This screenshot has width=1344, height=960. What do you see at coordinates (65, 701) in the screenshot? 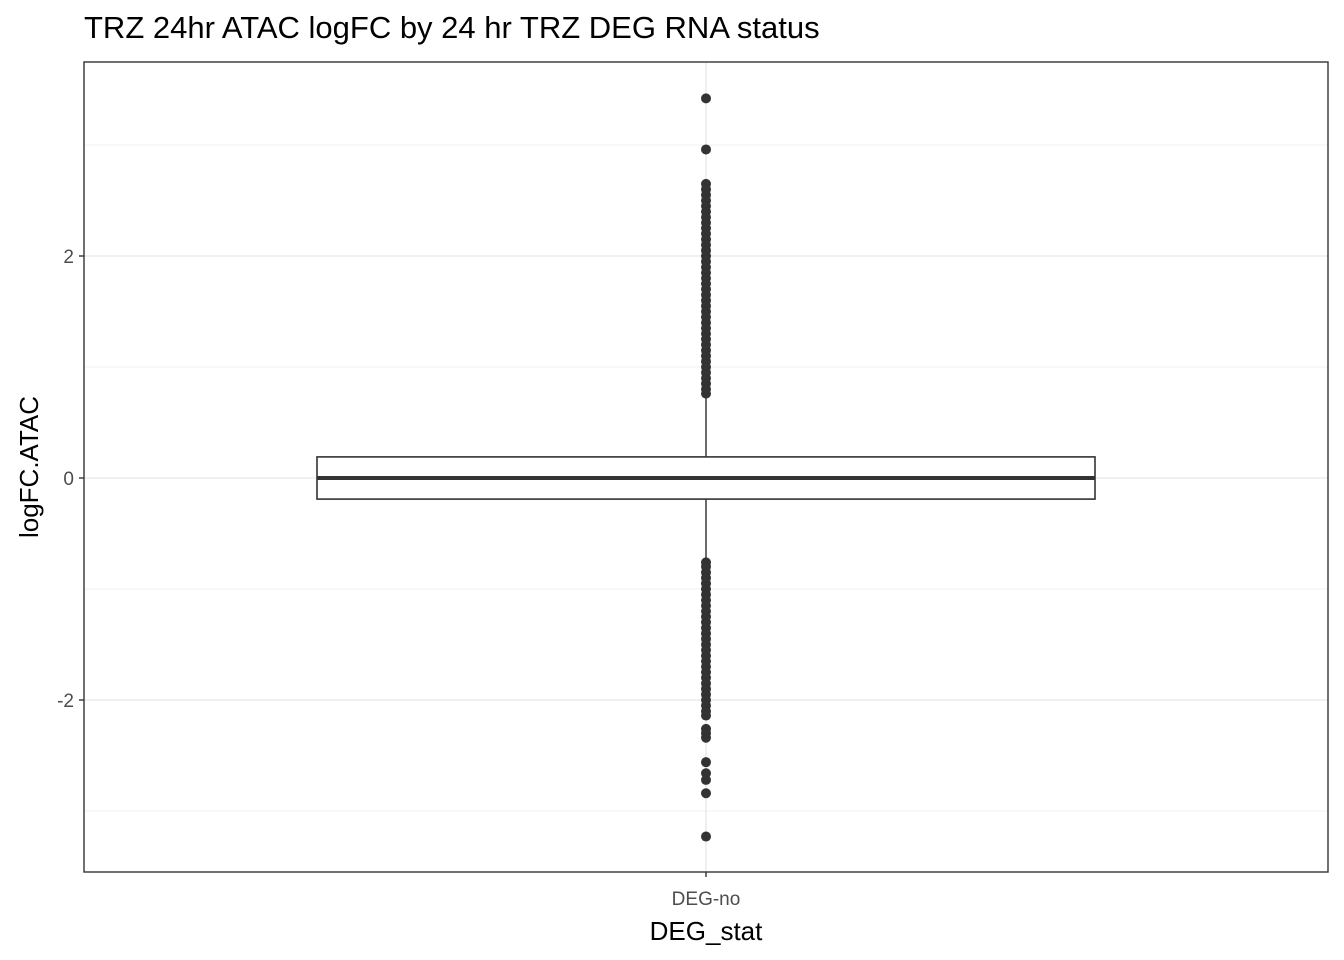
I see `y-tick-label: -2` at bounding box center [65, 701].